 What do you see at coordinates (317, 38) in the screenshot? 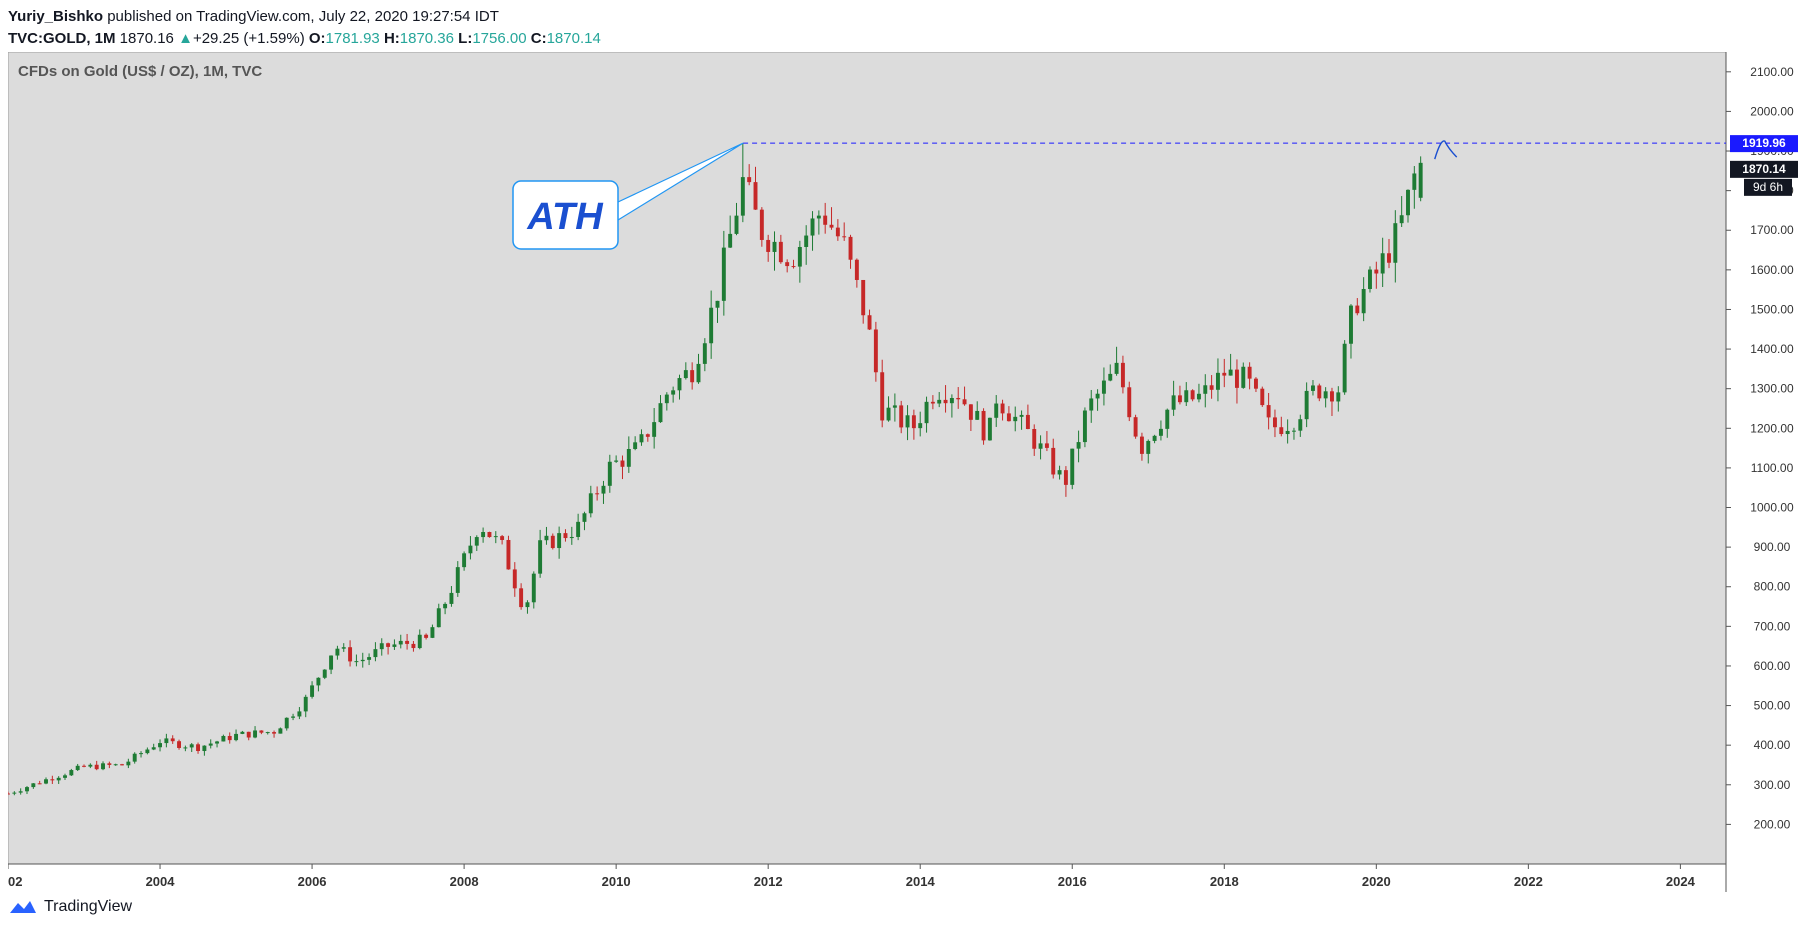
I see `open-label: O:` at bounding box center [317, 38].